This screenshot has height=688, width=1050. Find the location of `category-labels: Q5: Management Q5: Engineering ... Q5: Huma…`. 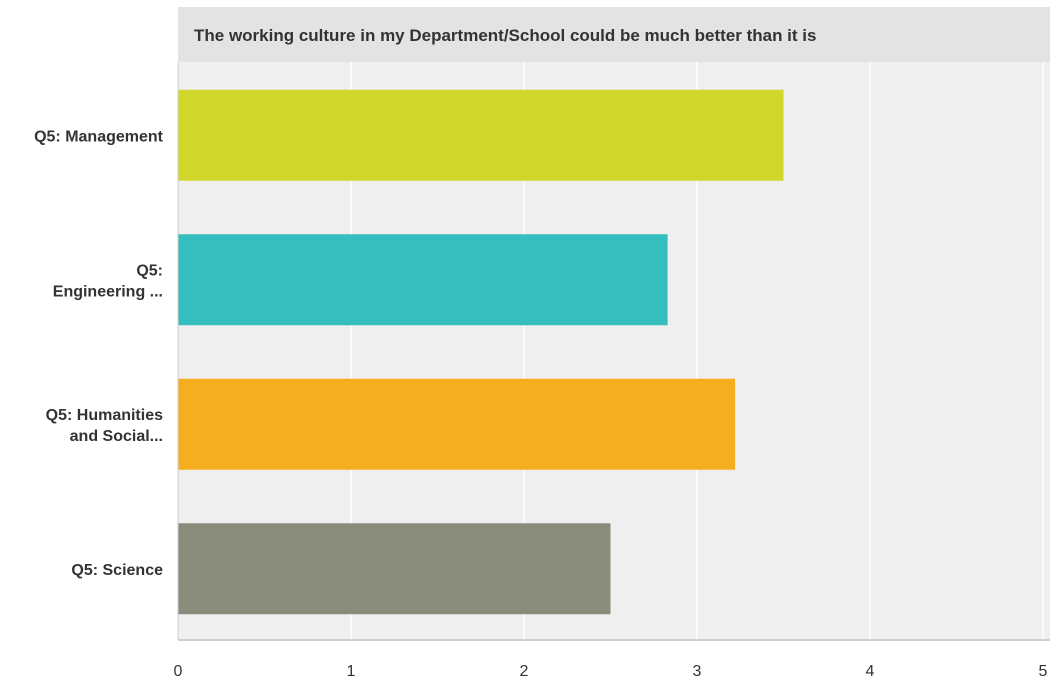

category-labels: Q5: Management Q5: Engineering ... Q5: Huma… is located at coordinates (99, 353).